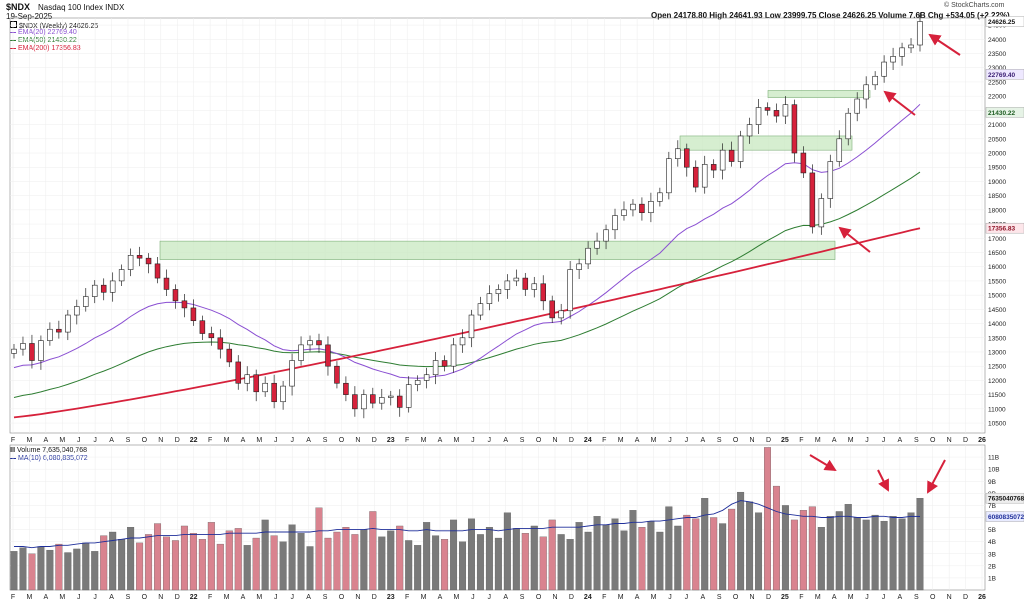 The image size is (1024, 601). Describe the element at coordinates (997, 54) in the screenshot. I see `price-tick-label: 23500` at that location.